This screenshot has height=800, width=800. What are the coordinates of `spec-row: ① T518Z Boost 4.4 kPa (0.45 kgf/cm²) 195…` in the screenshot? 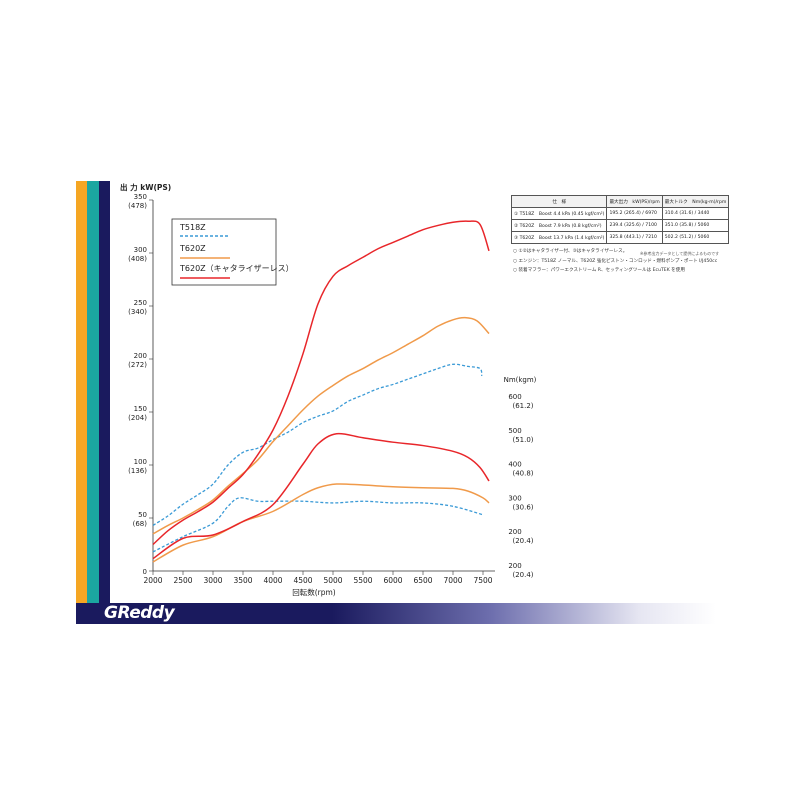 It's located at (620, 213).